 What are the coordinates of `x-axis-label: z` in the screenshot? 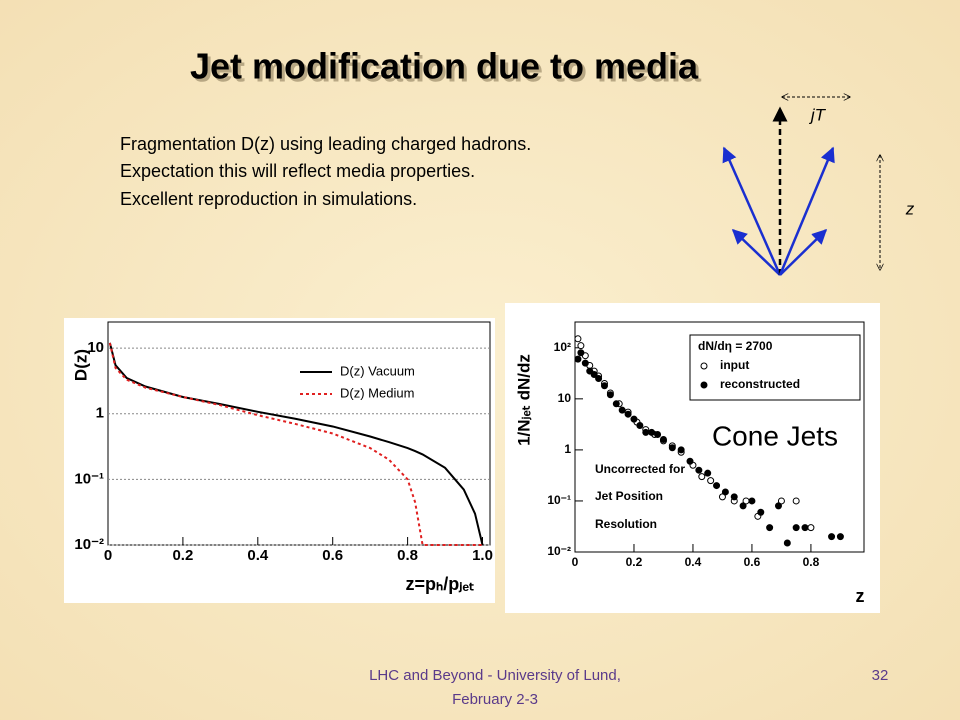 It's located at (860, 596).